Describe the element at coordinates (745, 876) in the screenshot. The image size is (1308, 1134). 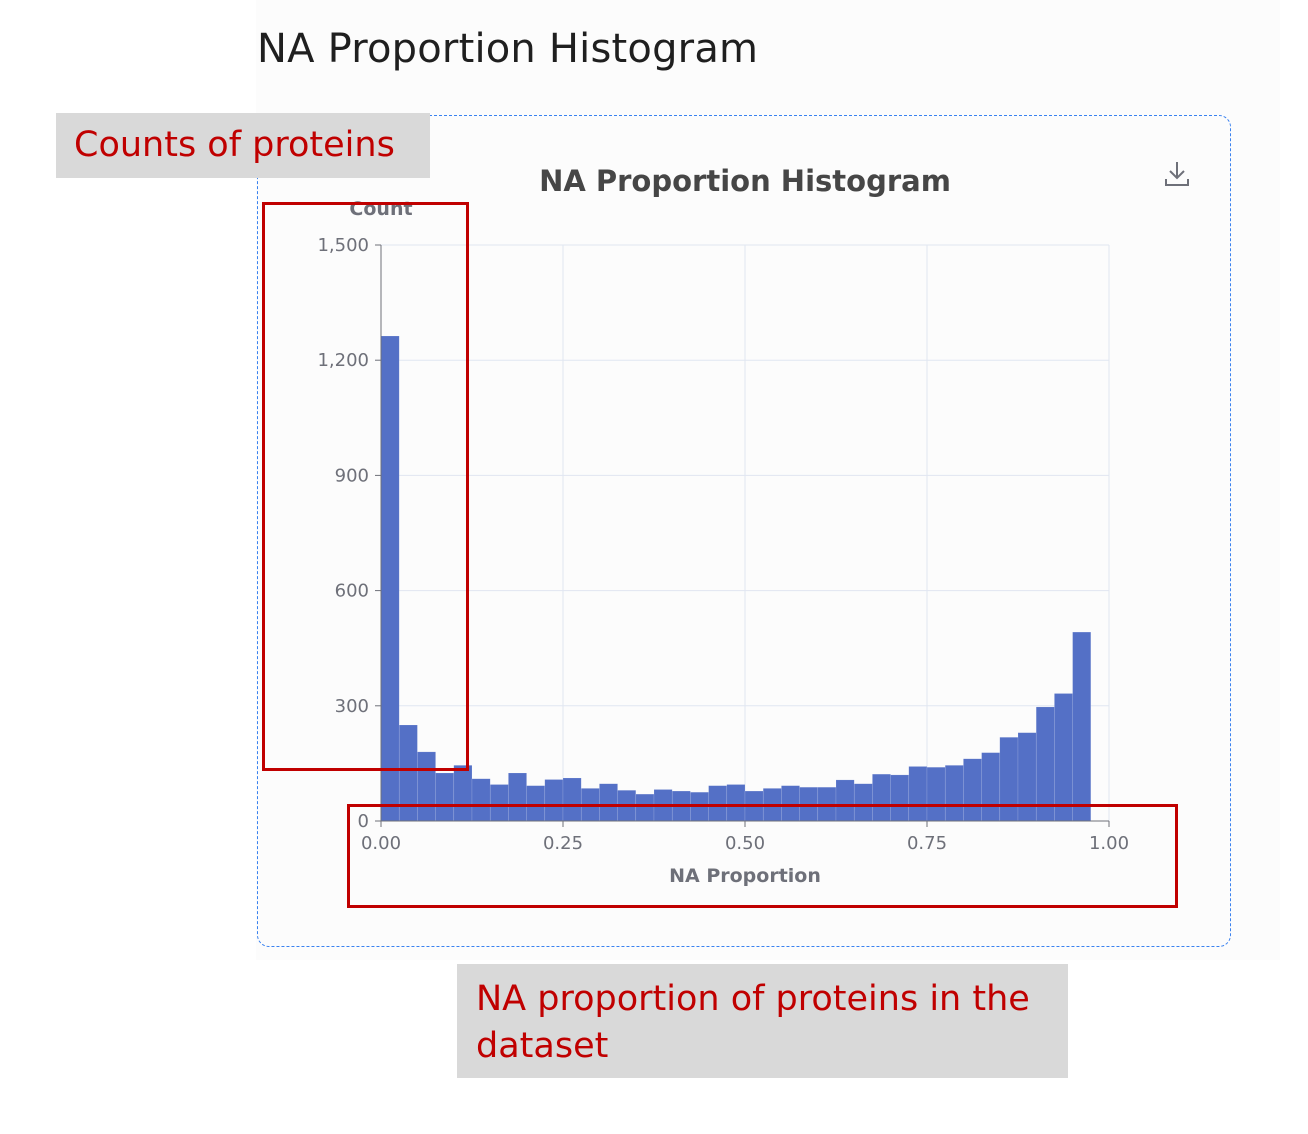
I see `x-axis-label: NA Proportion` at that location.